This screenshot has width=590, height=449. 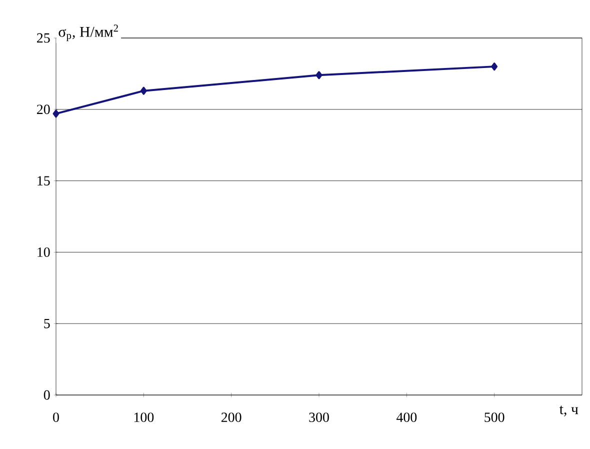 I want to click on x-tick-label: 400, so click(x=406, y=417).